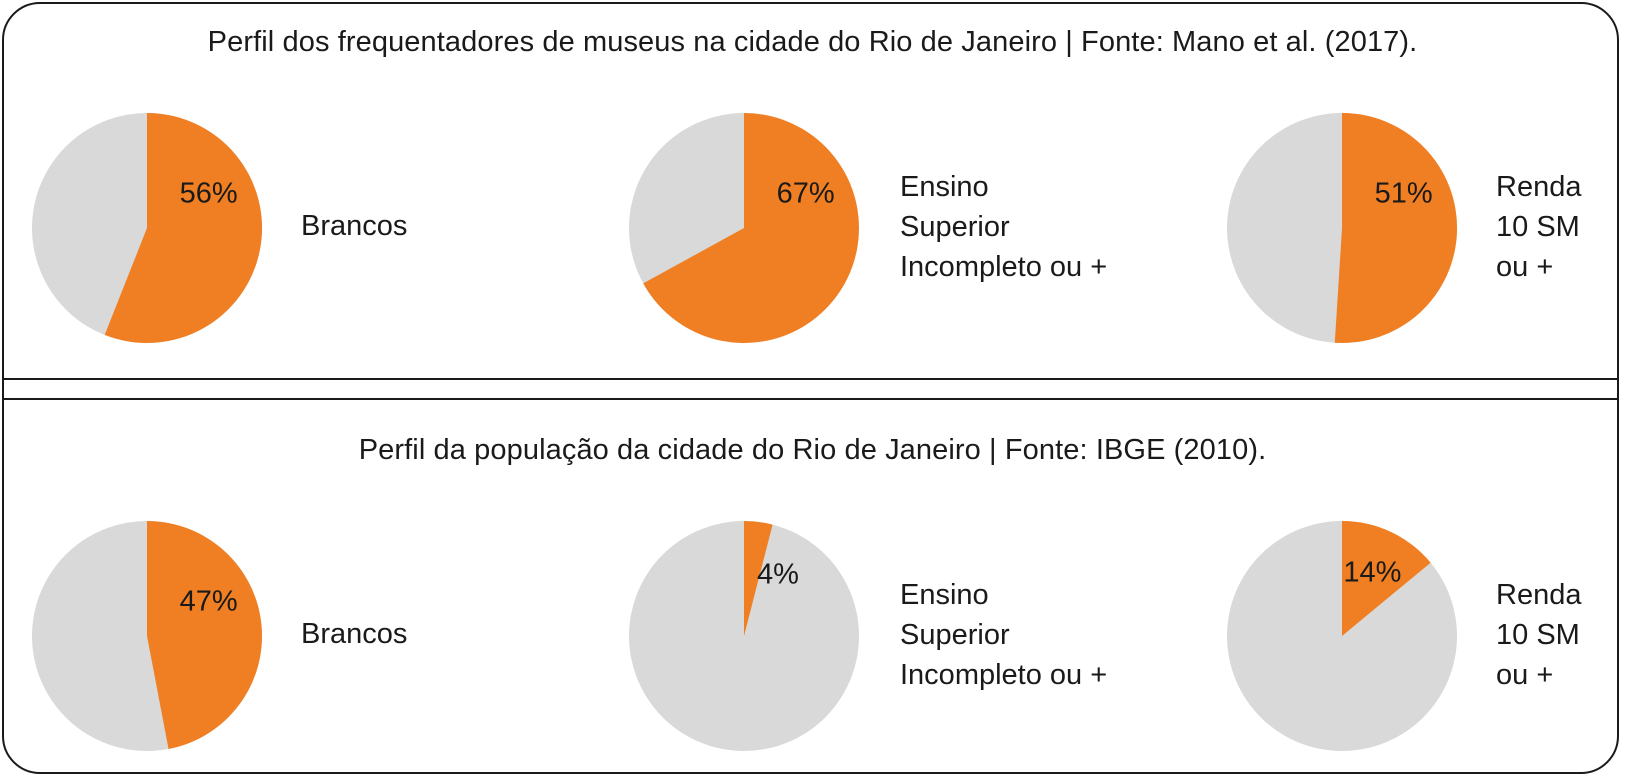 The height and width of the screenshot is (781, 1625). Describe the element at coordinates (209, 193) in the screenshot. I see `pie-value-label: 56%` at that location.